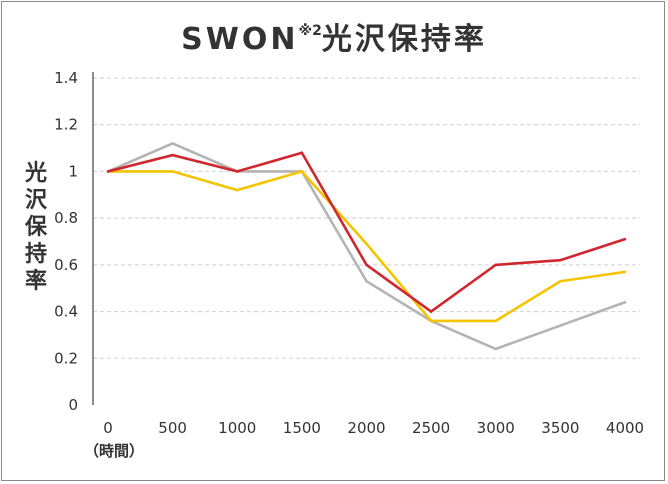 This screenshot has height=484, width=668. Describe the element at coordinates (310, 31) in the screenshot. I see `title-superscript: ※2` at that location.